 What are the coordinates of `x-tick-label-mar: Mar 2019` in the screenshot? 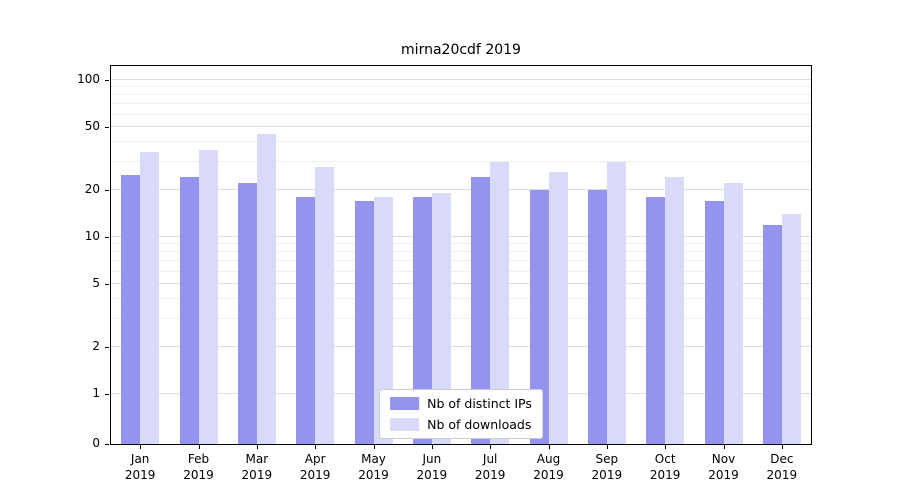 It's located at (257, 467).